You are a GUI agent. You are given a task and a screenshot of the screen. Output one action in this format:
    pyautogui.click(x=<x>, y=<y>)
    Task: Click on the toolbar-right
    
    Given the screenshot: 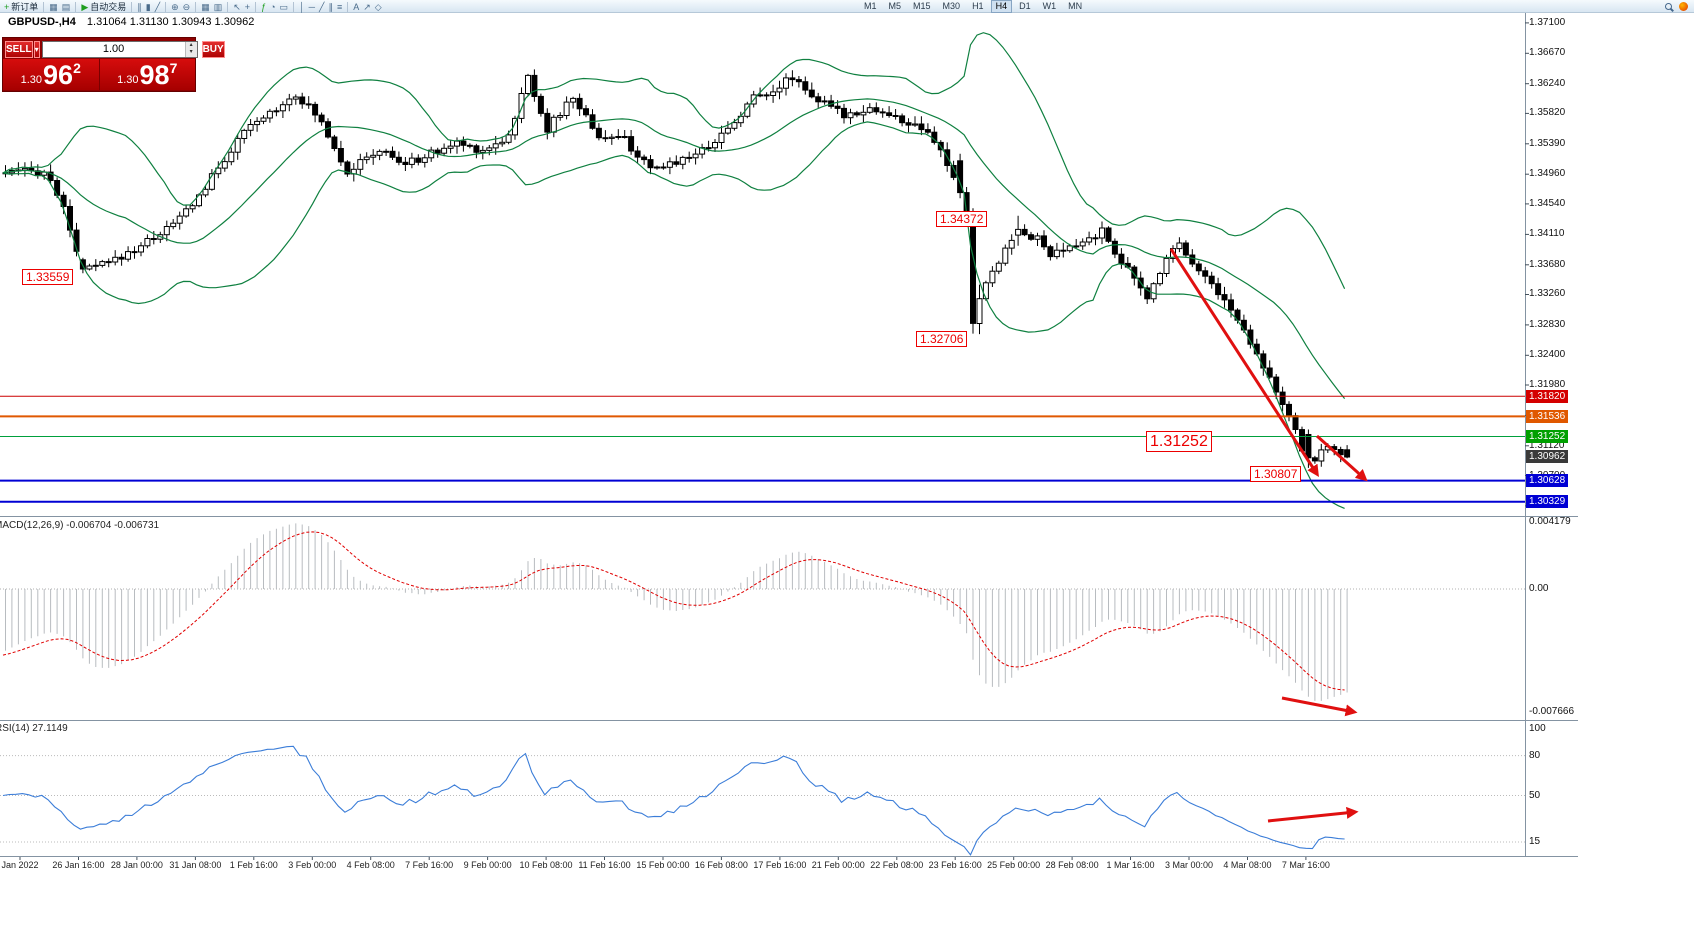 What is the action you would take?
    pyautogui.click(x=1676, y=6)
    